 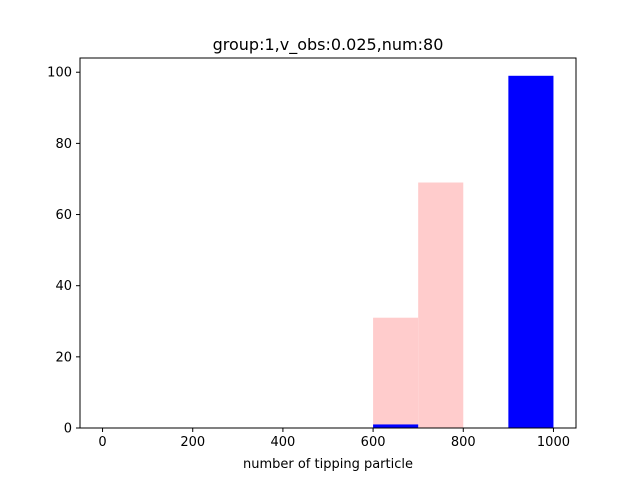 What do you see at coordinates (328, 464) in the screenshot?
I see `x-axis-label: number of tipping particle` at bounding box center [328, 464].